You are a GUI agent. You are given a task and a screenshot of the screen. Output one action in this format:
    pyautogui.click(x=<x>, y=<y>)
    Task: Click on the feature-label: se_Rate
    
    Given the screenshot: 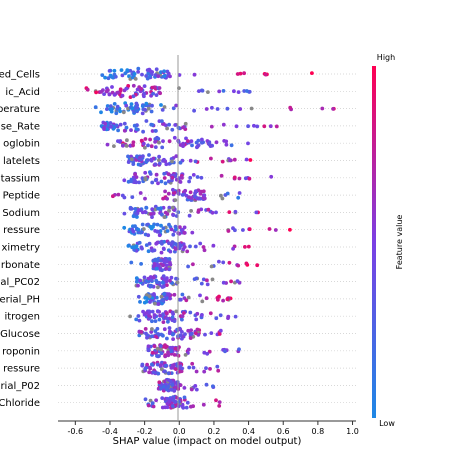 What is the action you would take?
    pyautogui.click(x=20, y=126)
    